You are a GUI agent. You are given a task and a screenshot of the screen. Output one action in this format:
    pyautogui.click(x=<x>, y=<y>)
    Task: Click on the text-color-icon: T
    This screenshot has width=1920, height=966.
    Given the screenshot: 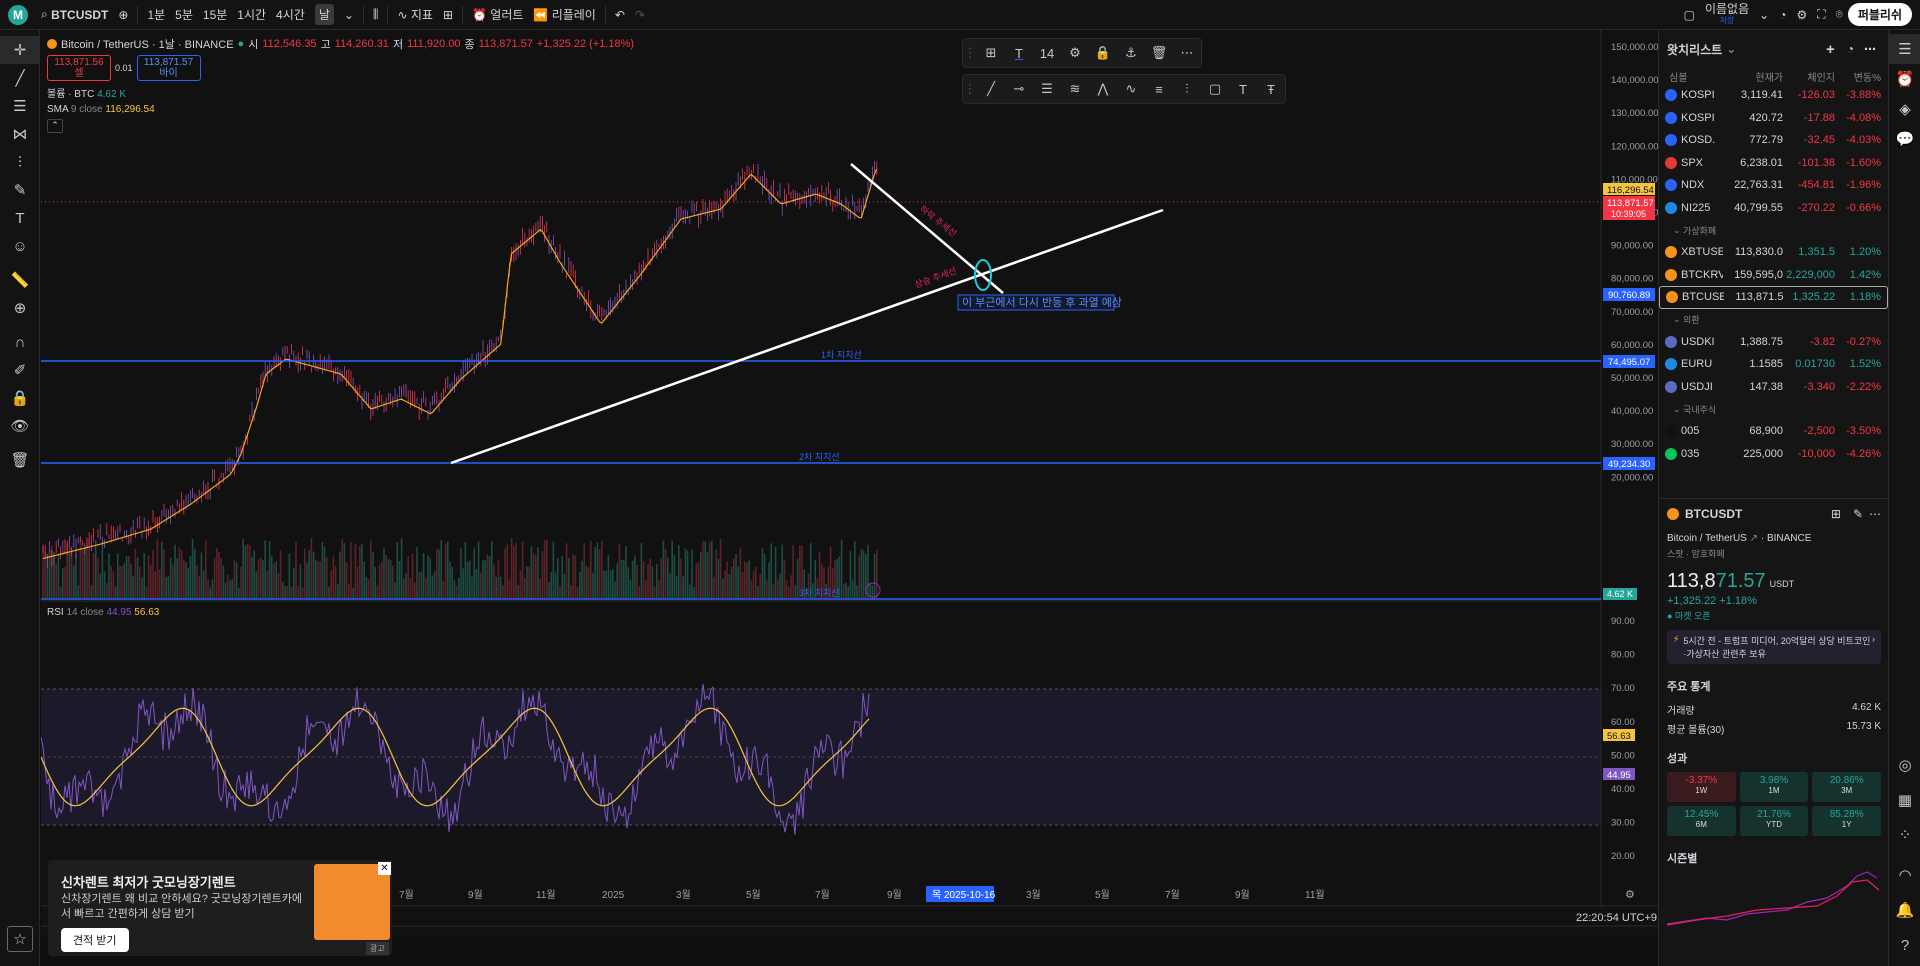 What is the action you would take?
    pyautogui.click(x=1019, y=53)
    